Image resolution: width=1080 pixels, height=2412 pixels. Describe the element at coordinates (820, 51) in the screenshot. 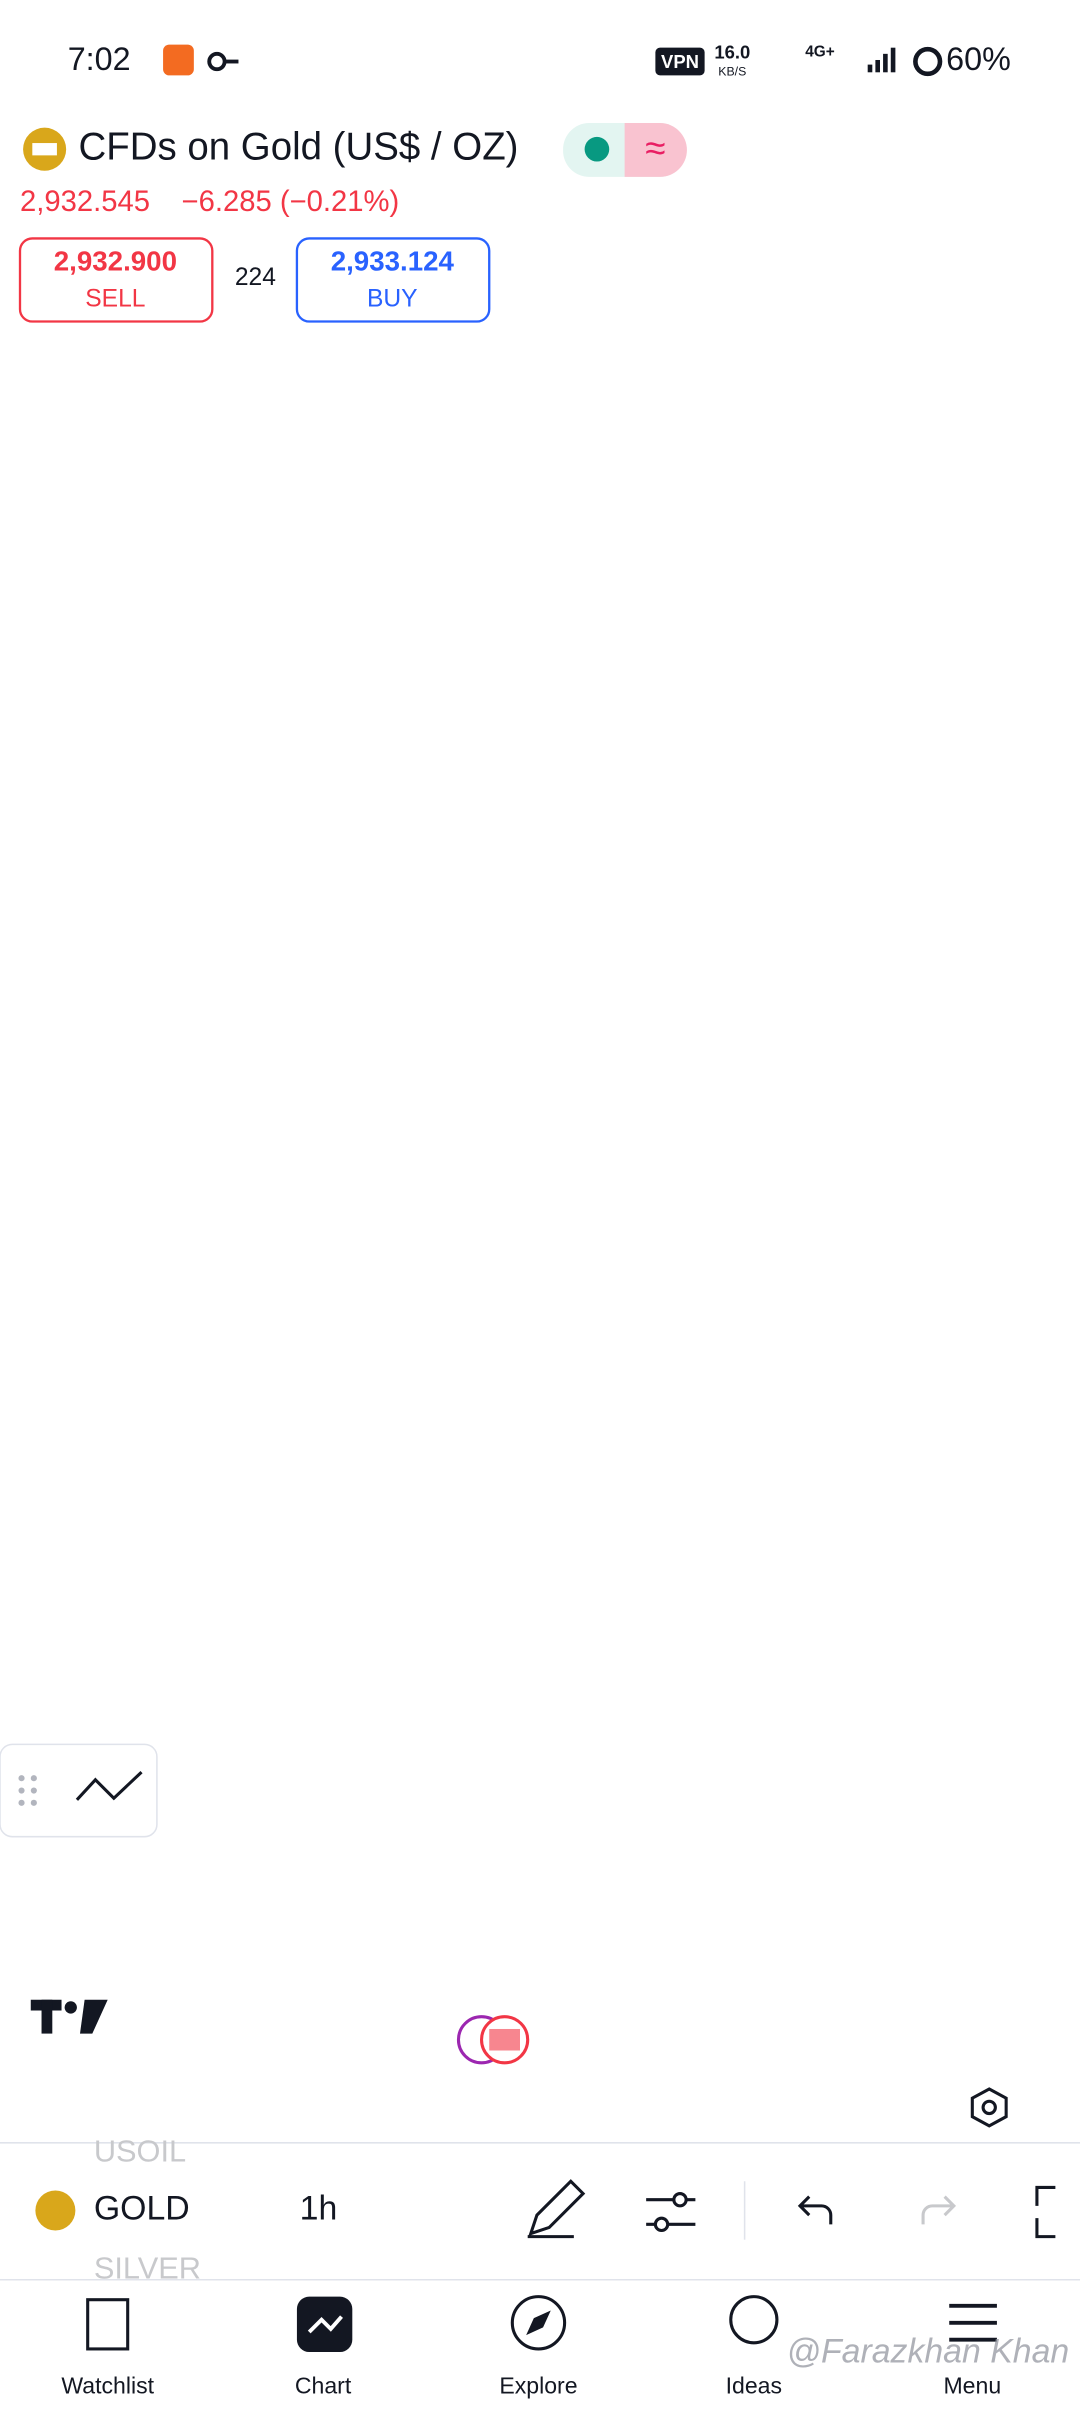

I see `net-type: 4G+` at that location.